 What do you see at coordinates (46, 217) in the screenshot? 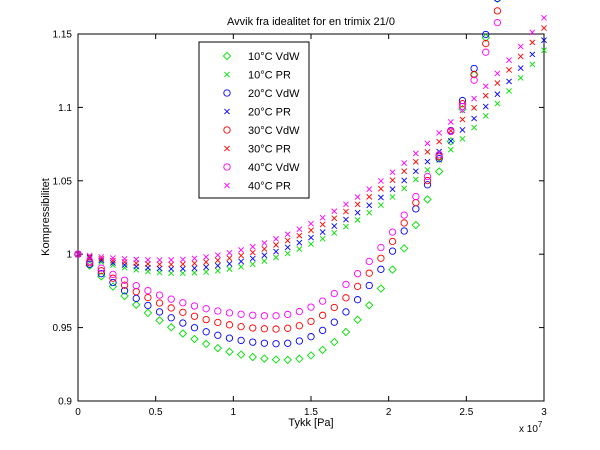
I see `y-axis-label: Kompressibilitet` at bounding box center [46, 217].